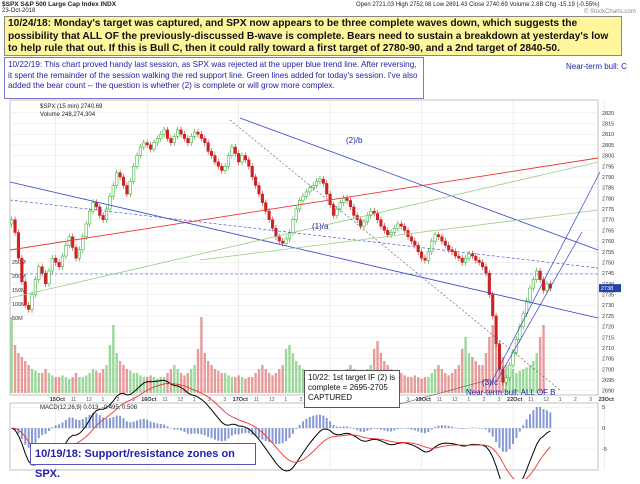  I want to click on near-term-b-label: Near-term bull: ALL OF B, so click(511, 392).